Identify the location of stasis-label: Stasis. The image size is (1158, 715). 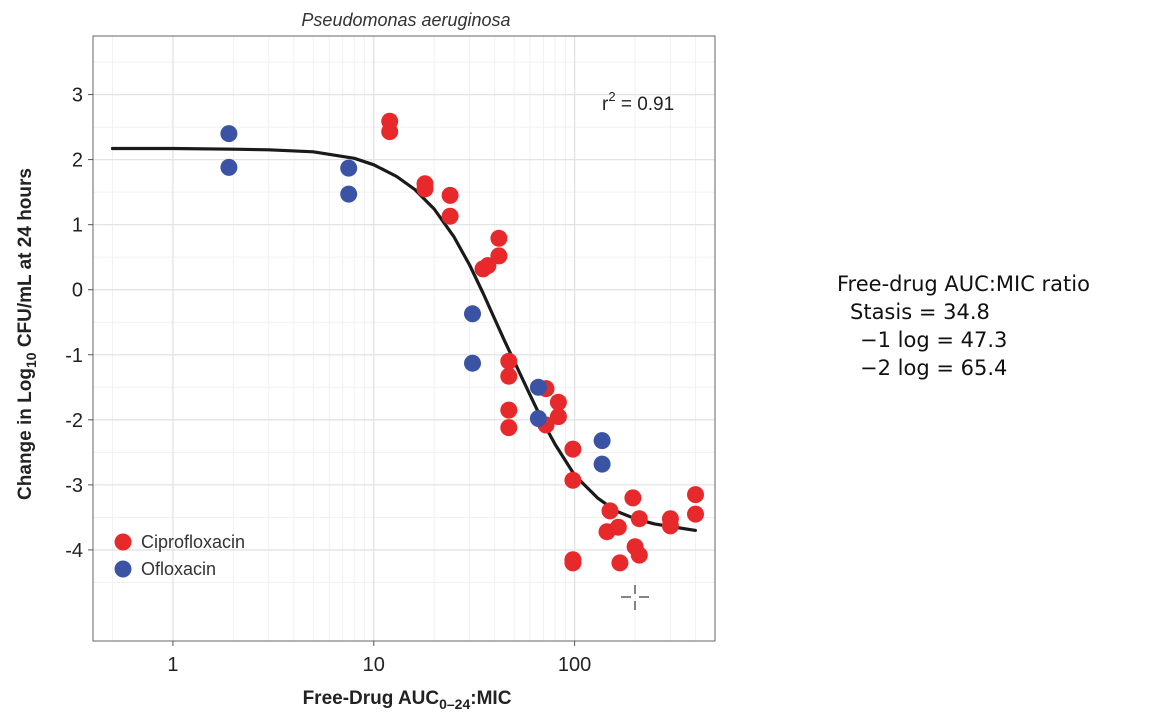
(881, 312).